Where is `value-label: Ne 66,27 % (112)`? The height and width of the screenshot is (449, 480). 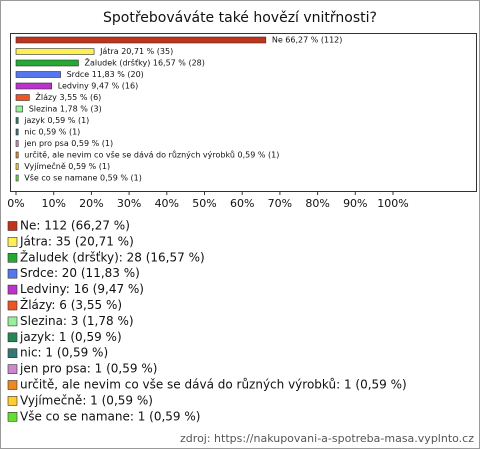 value-label: Ne 66,27 % (112) is located at coordinates (307, 40).